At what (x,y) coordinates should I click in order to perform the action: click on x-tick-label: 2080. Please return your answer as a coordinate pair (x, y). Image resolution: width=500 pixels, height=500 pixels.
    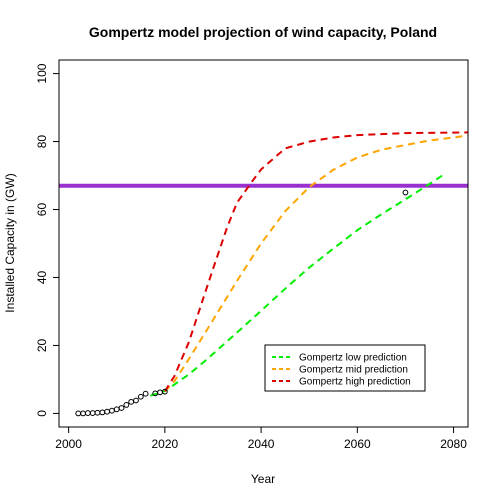
    Looking at the image, I should click on (453, 444).